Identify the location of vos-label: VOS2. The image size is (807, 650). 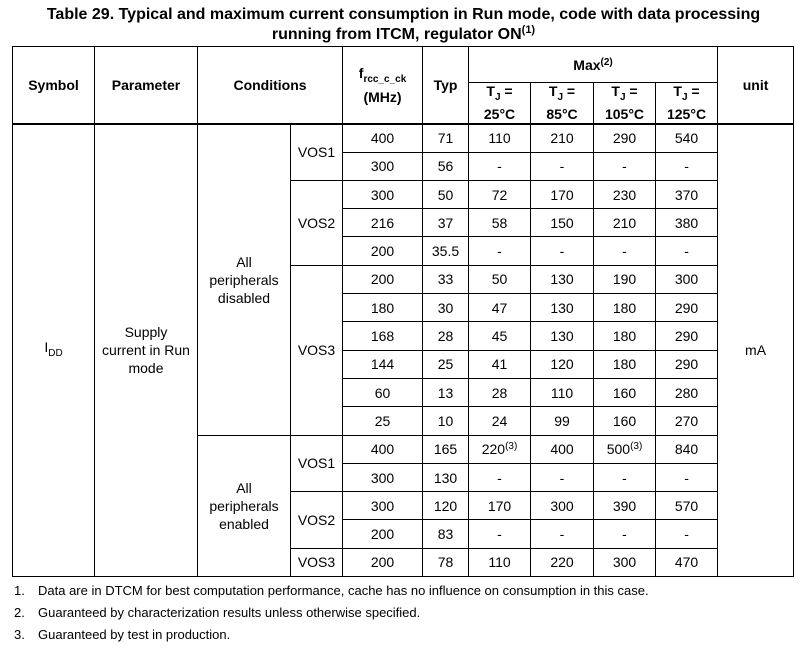
(316, 222).